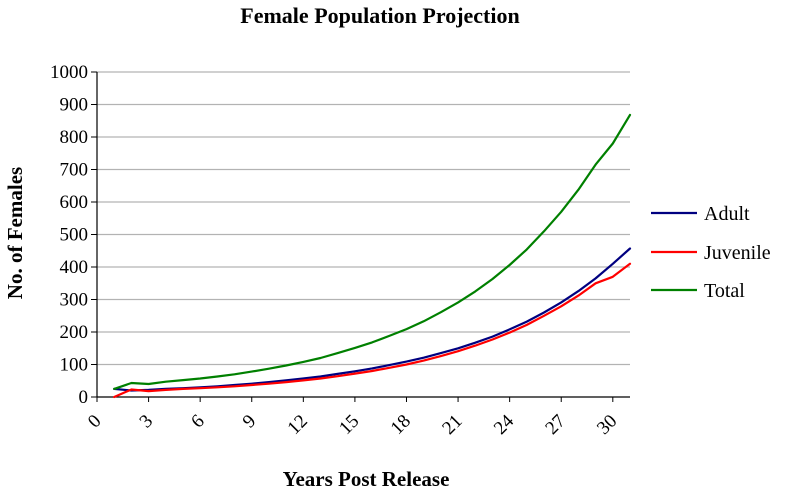  I want to click on x-tick-label: 24, so click(504, 424).